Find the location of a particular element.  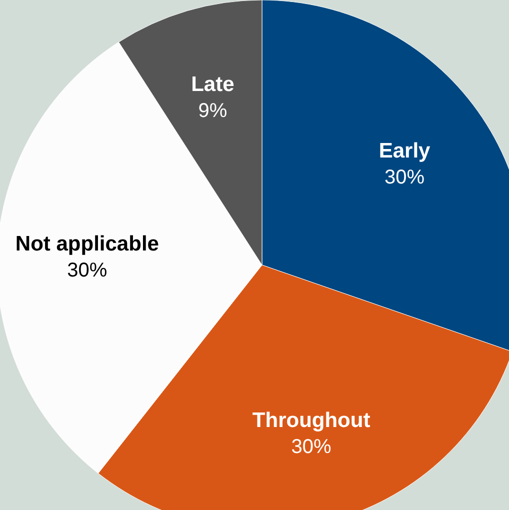

slice-label: Throughout is located at coordinates (311, 420).